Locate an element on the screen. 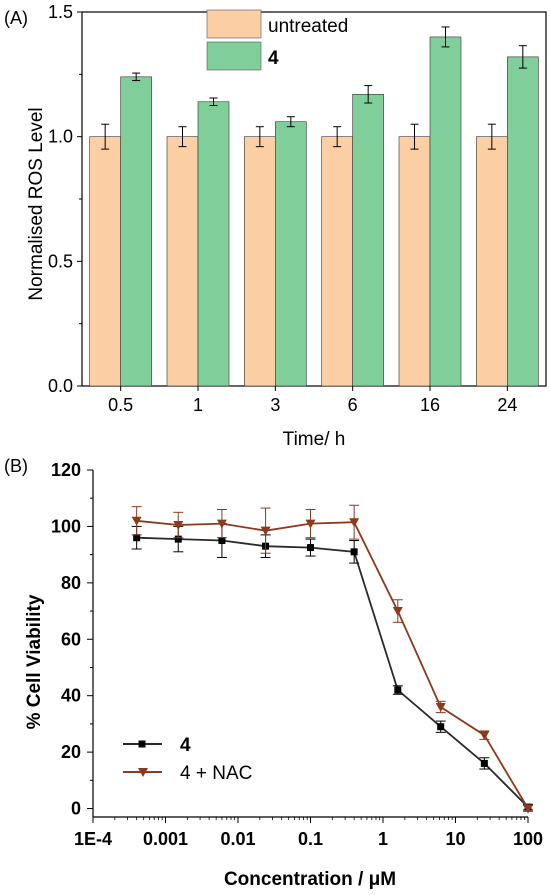 This screenshot has height=895, width=550. panel-a-y-tick-label: 1.5 is located at coordinates (60, 12).